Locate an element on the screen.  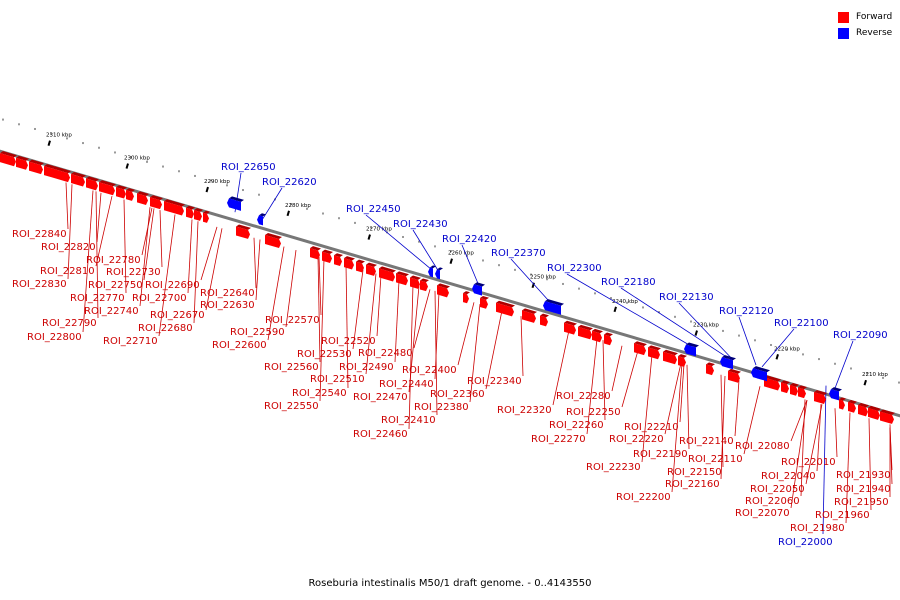
reverse-gene-label: ROI_22620 is located at coordinates (289, 182).